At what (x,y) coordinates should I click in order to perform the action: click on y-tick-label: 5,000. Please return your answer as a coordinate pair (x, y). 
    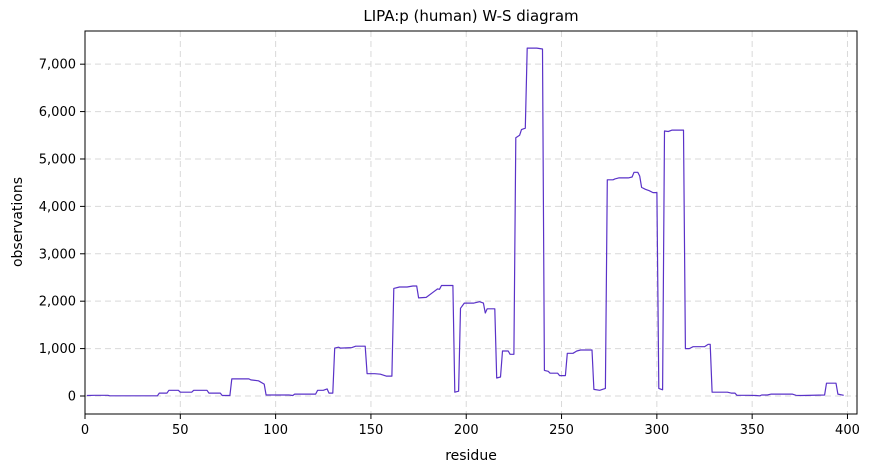
    Looking at the image, I should click on (57, 159).